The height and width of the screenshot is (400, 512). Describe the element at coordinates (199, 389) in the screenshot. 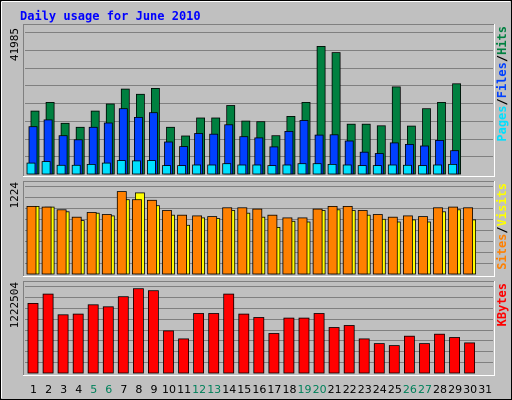

I see `x-tick-label: 12` at that location.